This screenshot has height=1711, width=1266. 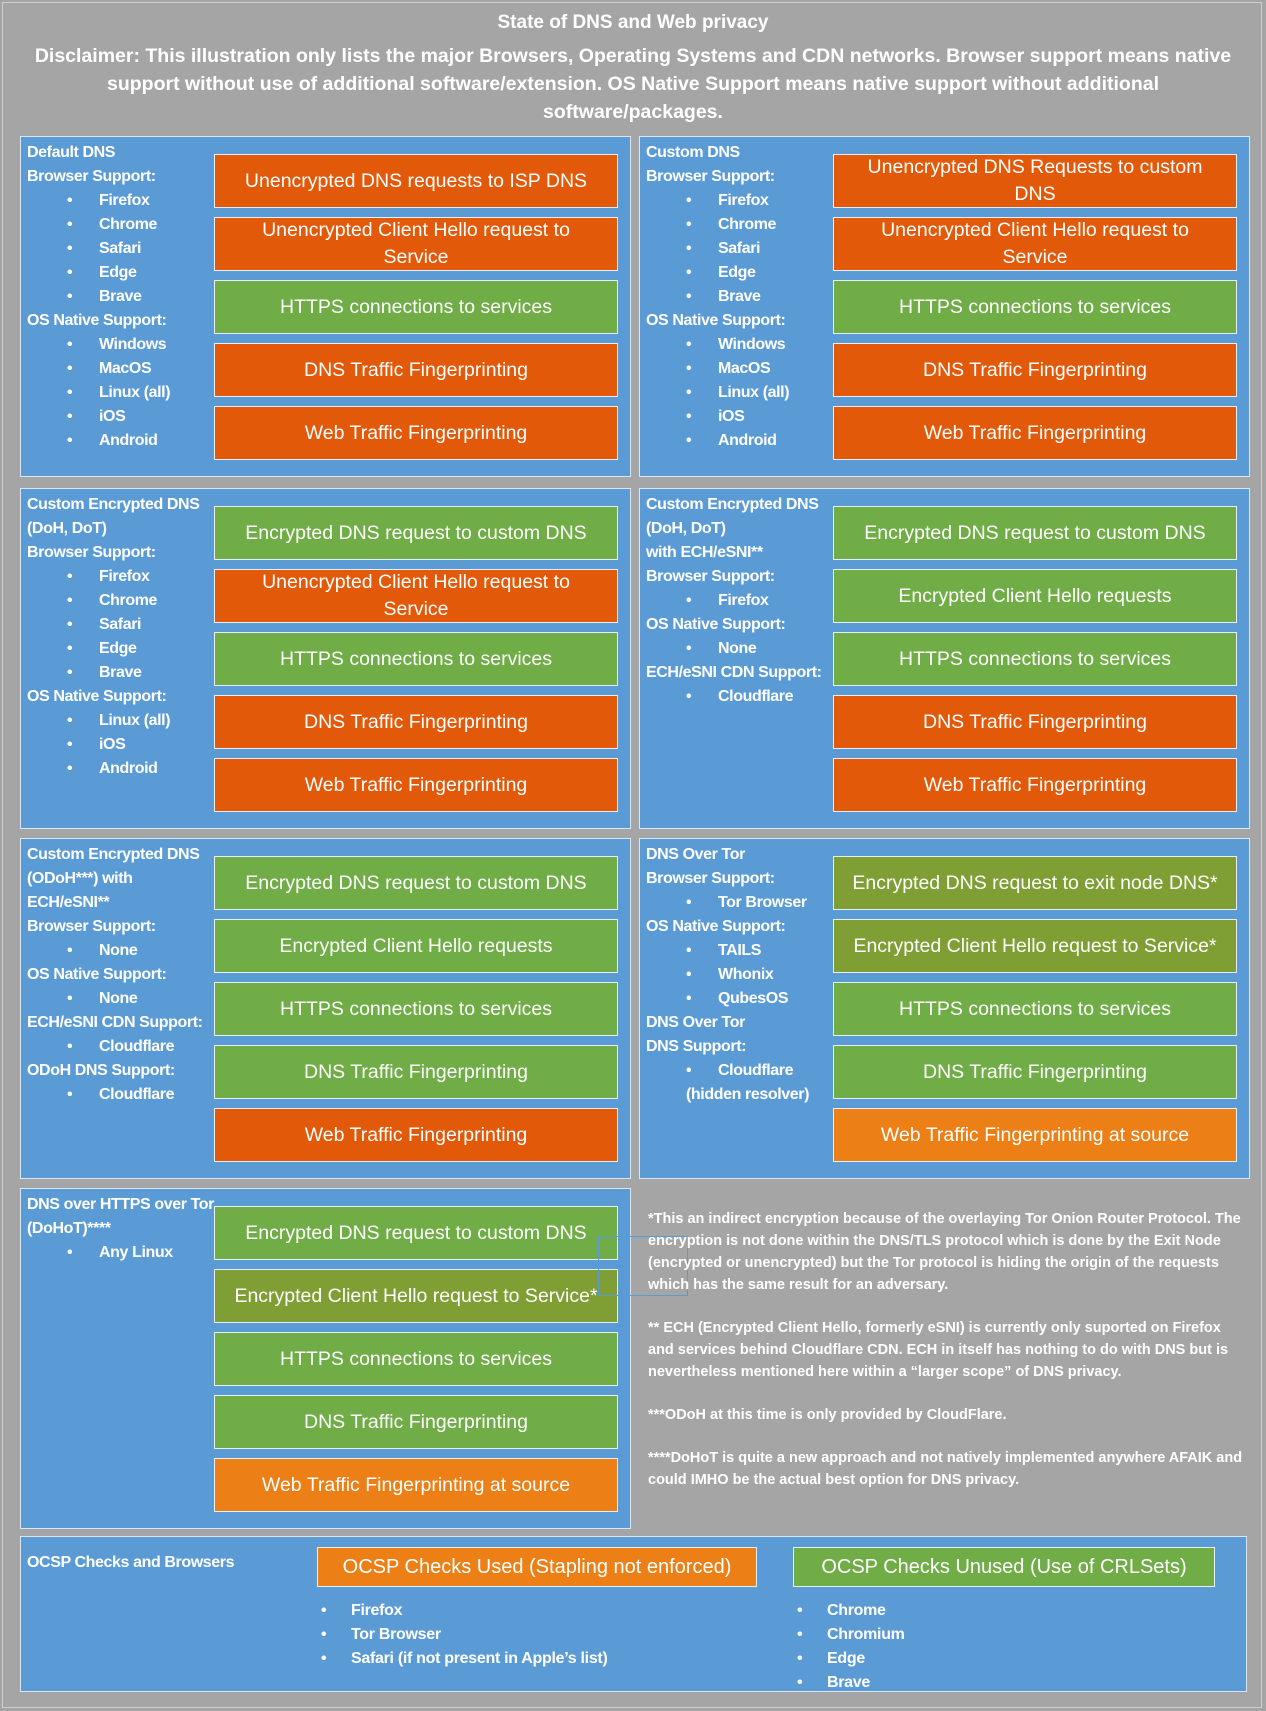 What do you see at coordinates (704, 552) in the screenshot?
I see `section-heading: with ECH/eSNI**` at bounding box center [704, 552].